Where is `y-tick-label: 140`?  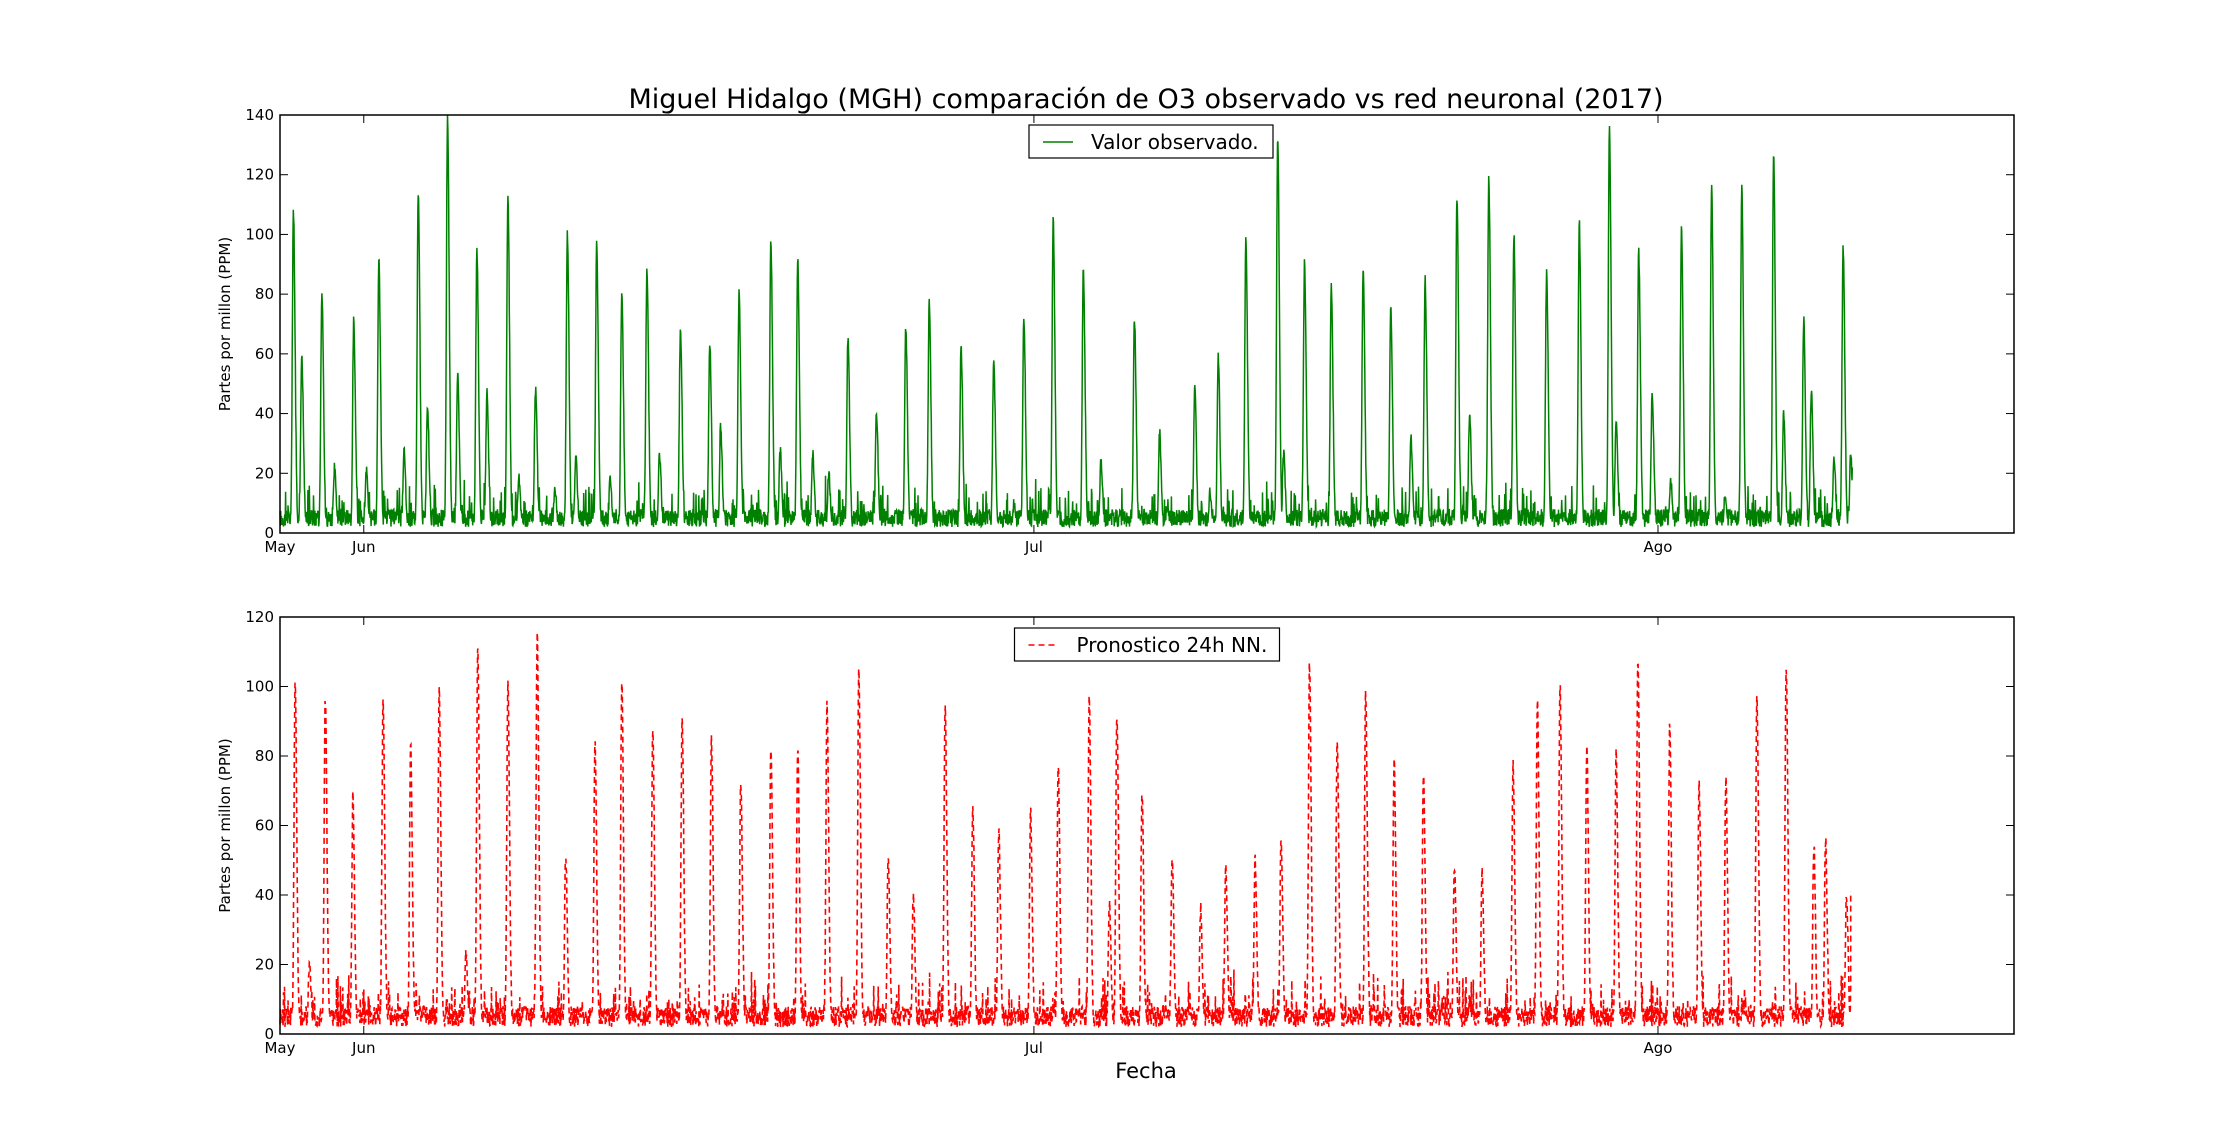 y-tick-label: 140 is located at coordinates (259, 115).